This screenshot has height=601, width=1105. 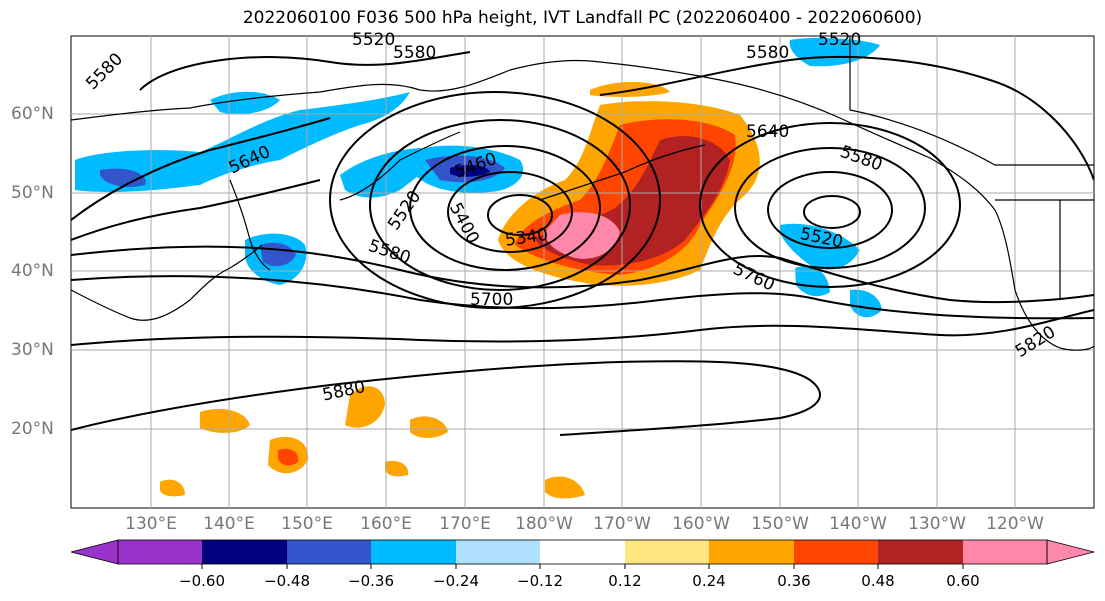 I want to click on colorbar-tick-label: −0.12, so click(x=540, y=581).